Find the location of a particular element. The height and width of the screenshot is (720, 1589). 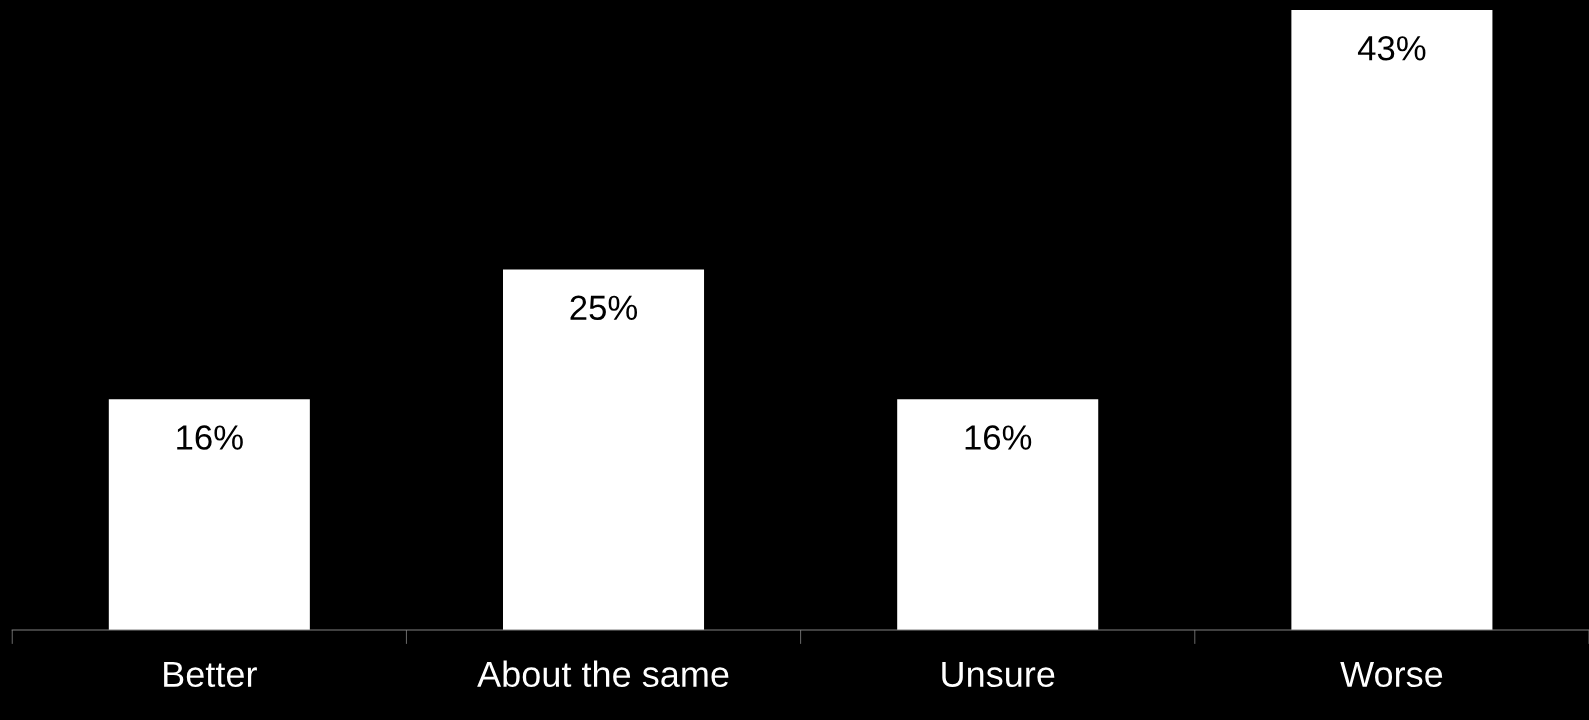

x-tick-label: Better is located at coordinates (210, 674).